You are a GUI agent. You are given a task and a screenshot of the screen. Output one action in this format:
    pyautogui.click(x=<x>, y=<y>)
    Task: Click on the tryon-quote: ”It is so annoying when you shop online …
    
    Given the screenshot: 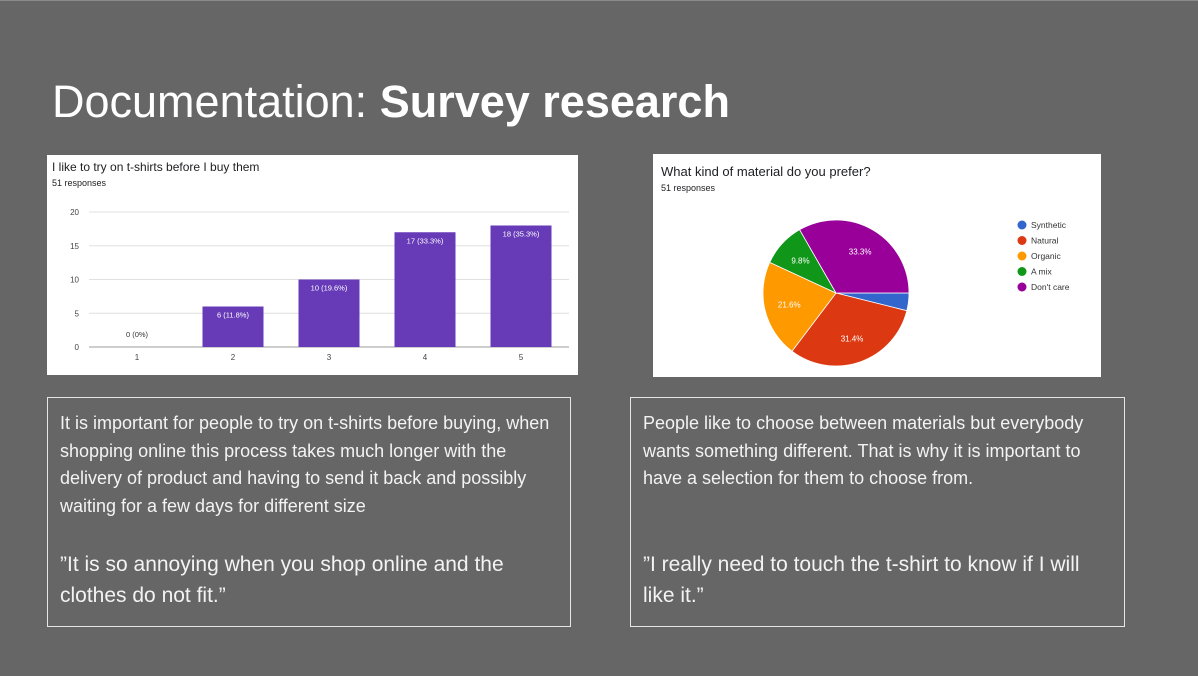 What is the action you would take?
    pyautogui.click(x=282, y=580)
    